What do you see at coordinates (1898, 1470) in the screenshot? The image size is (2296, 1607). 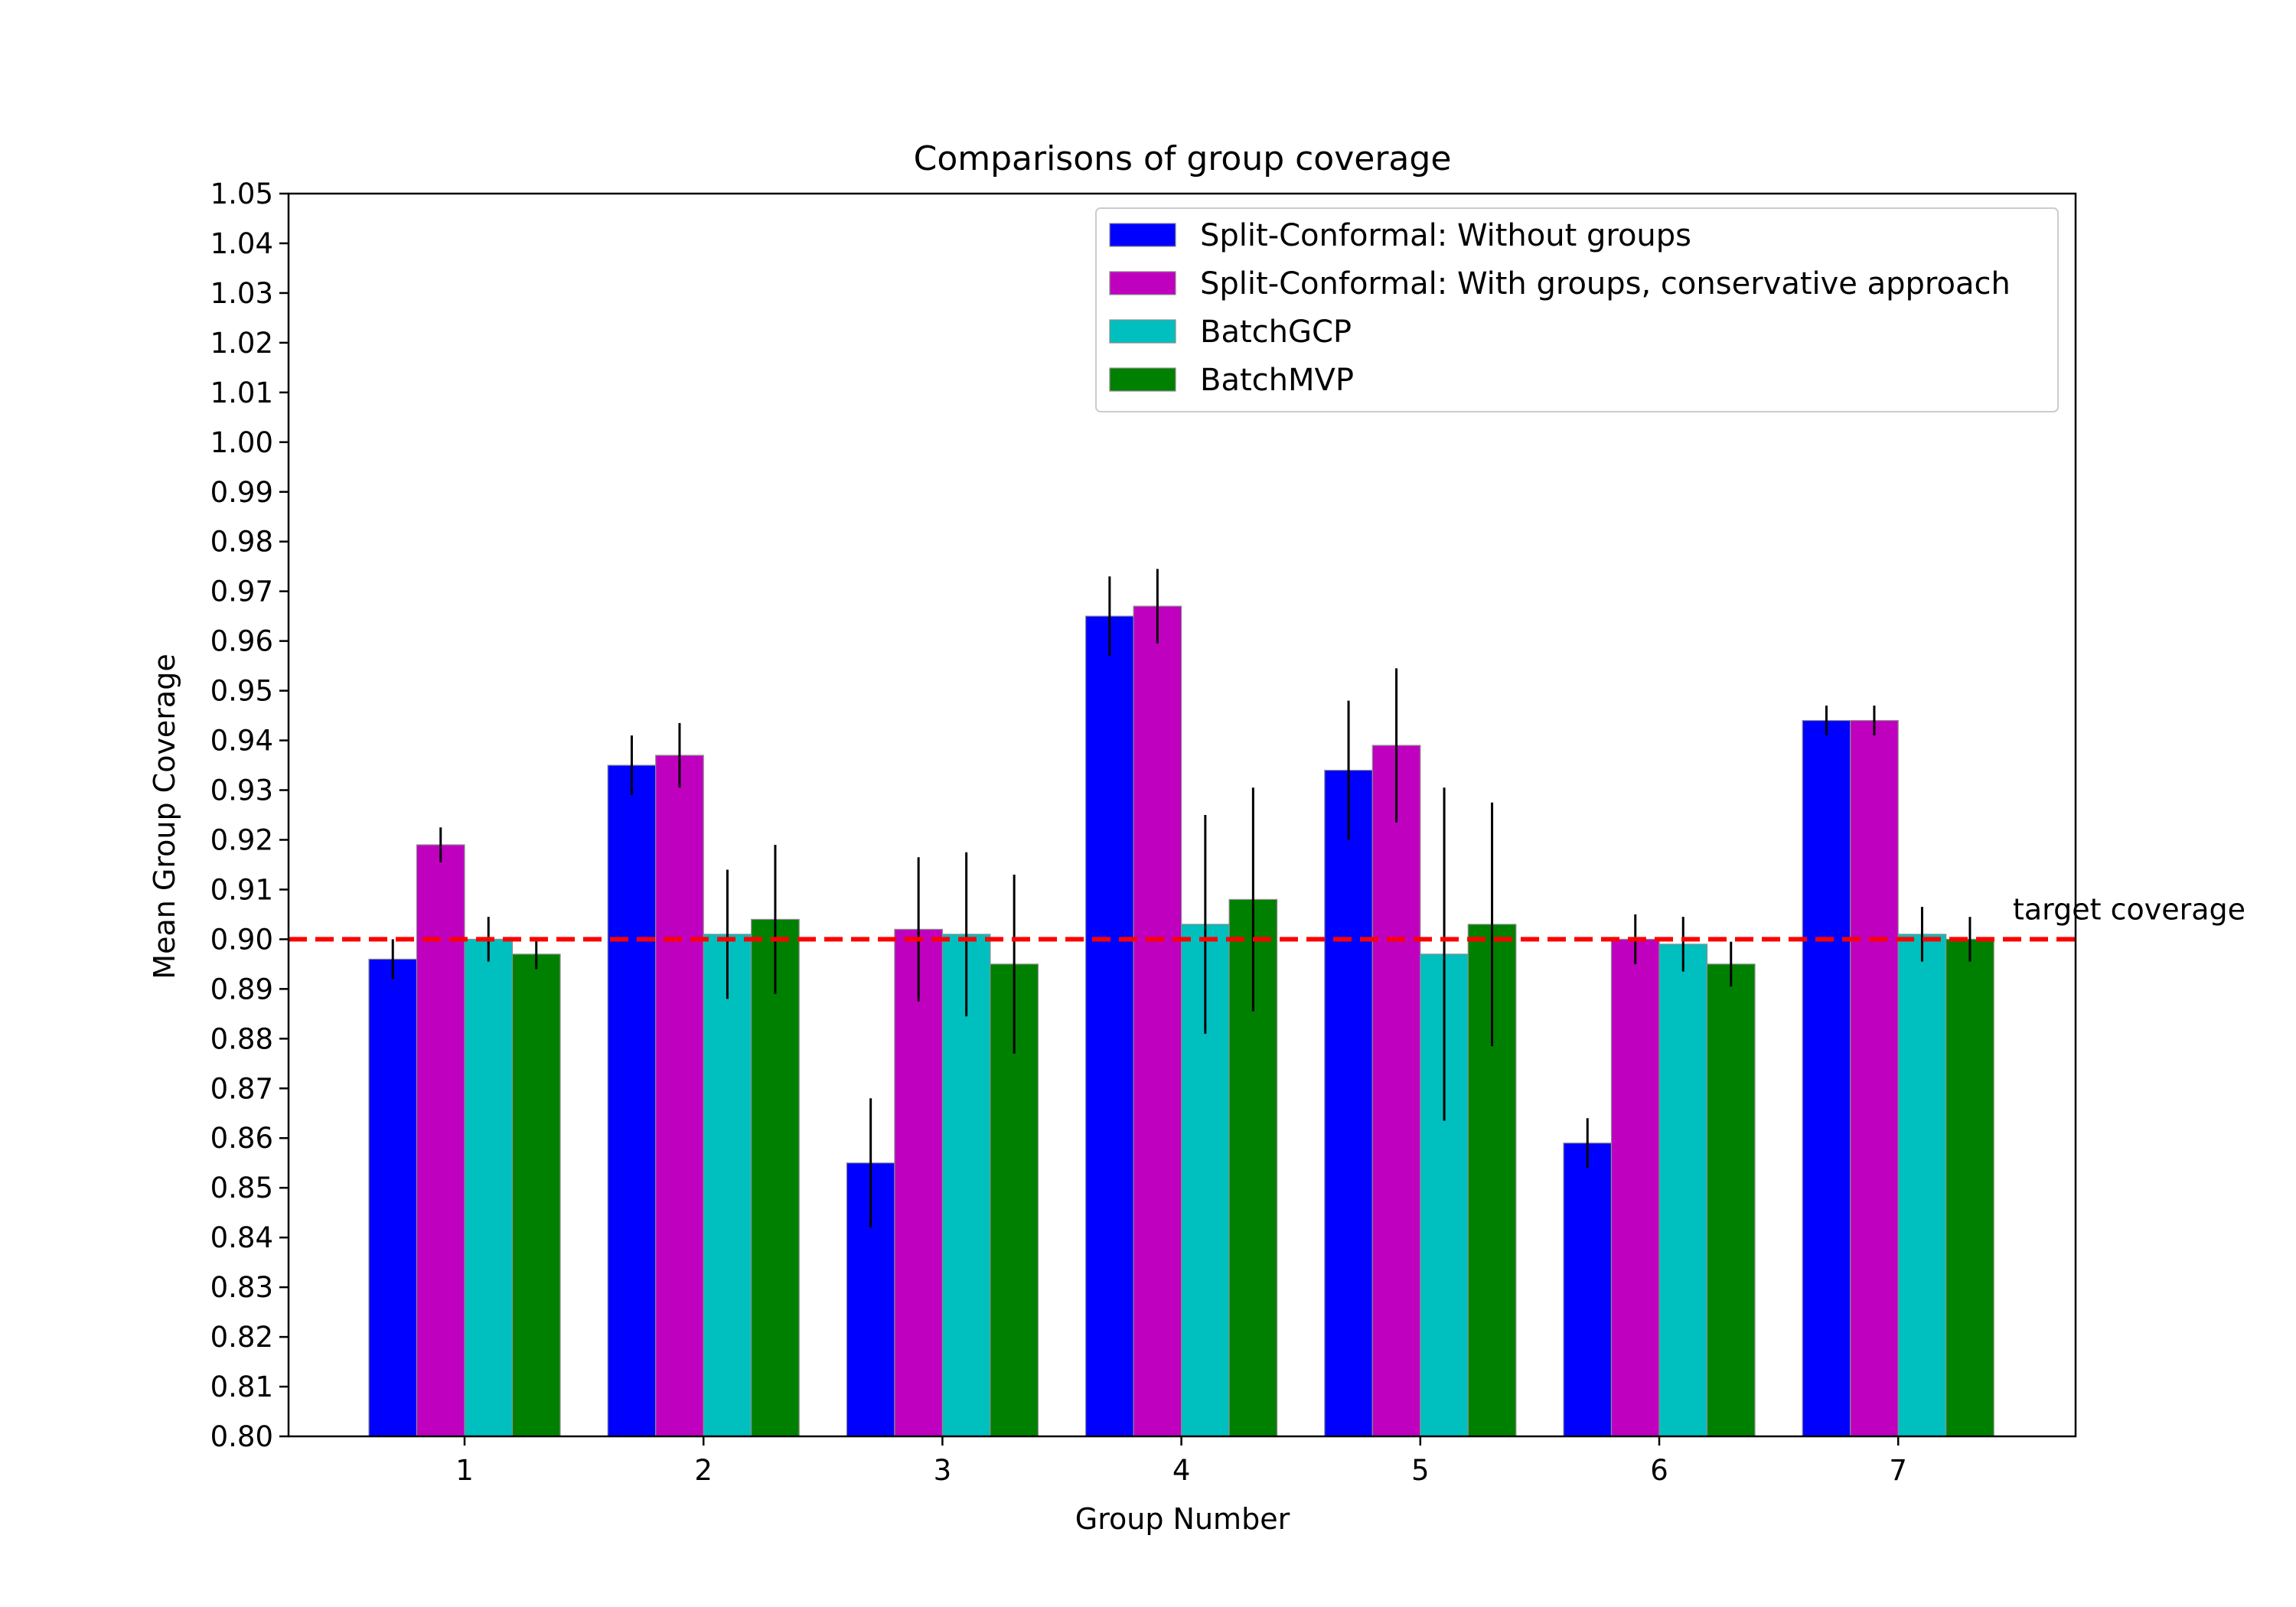 I see `x-tick-label: 7` at bounding box center [1898, 1470].